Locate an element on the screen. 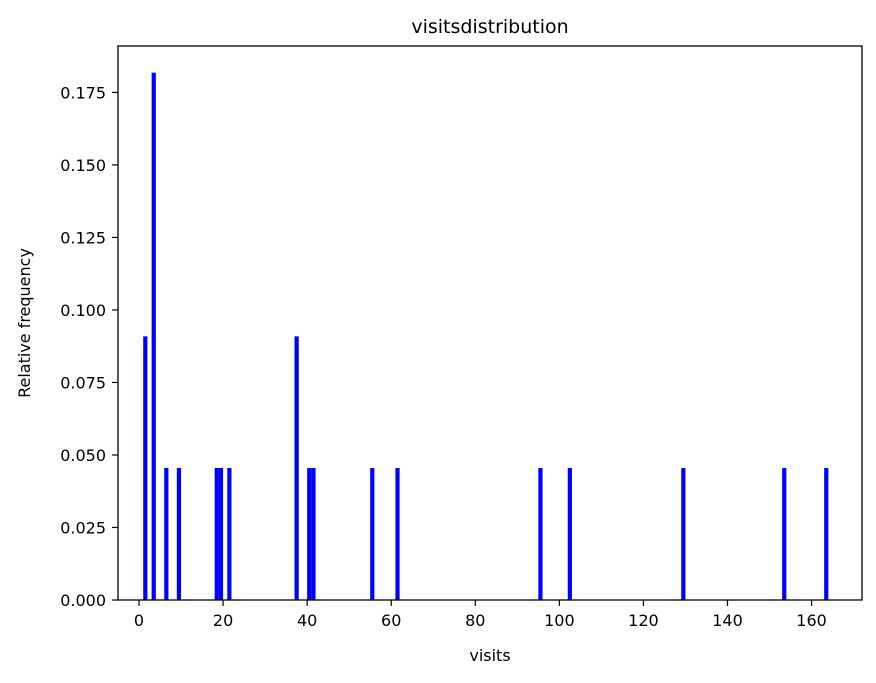  x-tick-label-7: 140 is located at coordinates (727, 620).